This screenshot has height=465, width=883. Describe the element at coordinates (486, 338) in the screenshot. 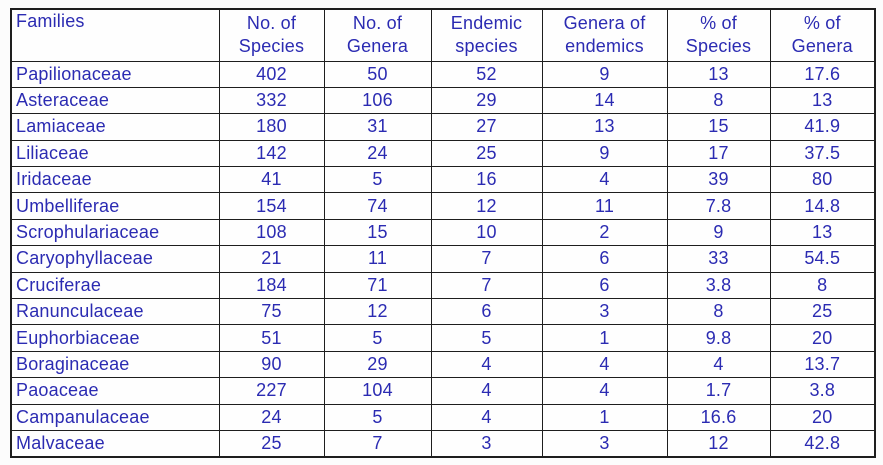

I see `cell-endemic-species: 5` at that location.